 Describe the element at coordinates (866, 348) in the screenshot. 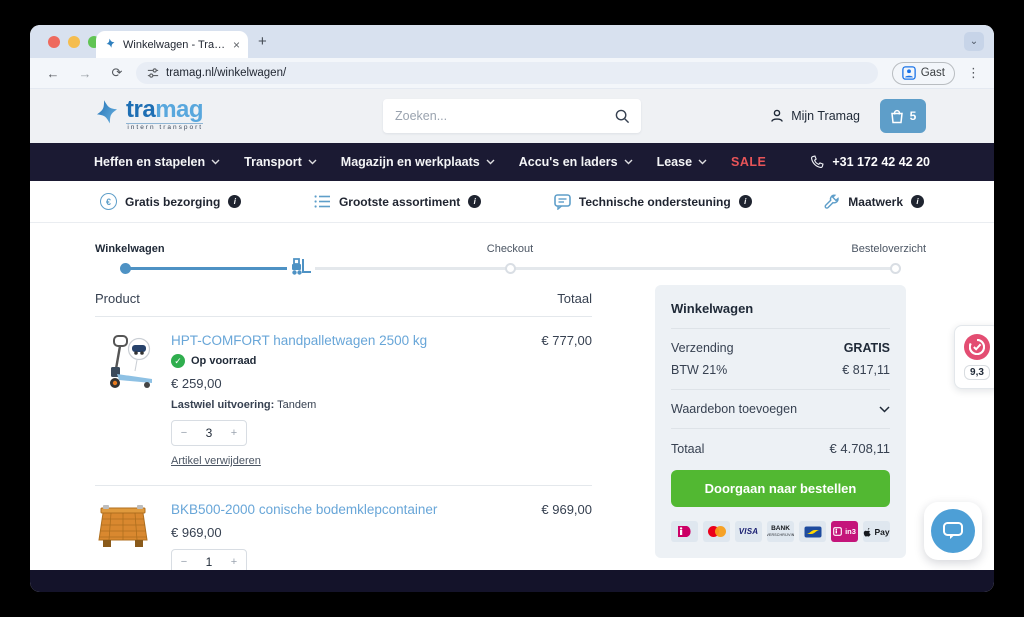

I see `shipping-value: GRATIS` at that location.